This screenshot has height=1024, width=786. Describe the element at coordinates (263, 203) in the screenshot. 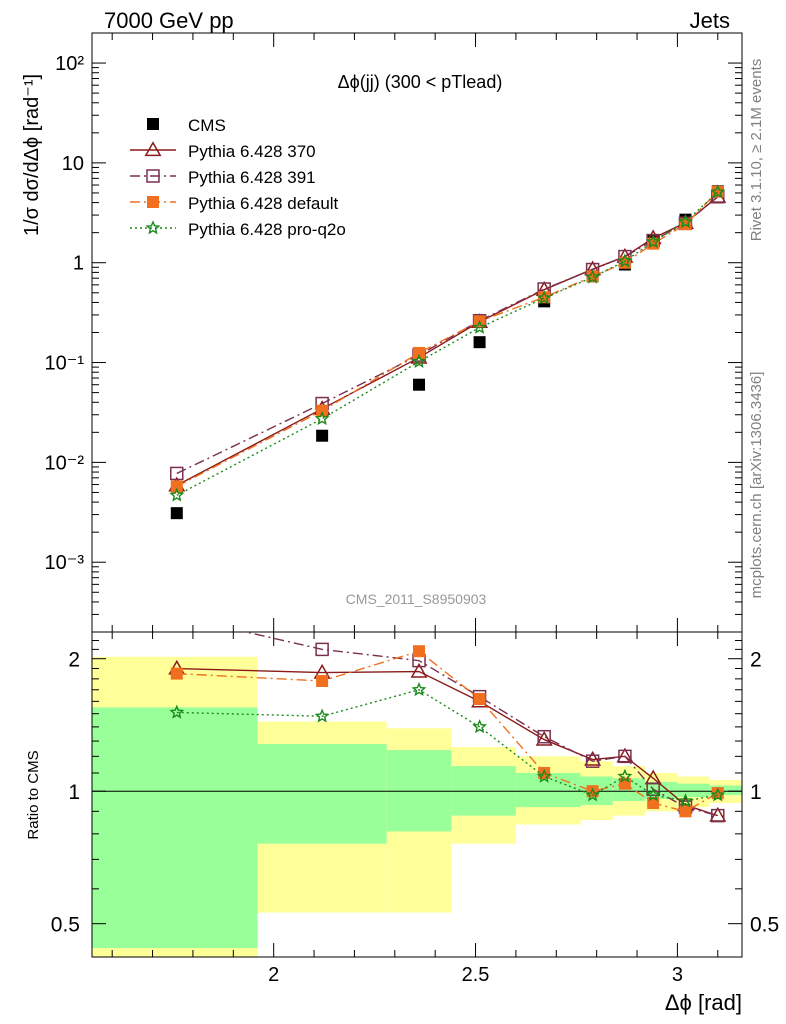

I see `legend-label: Pythia 6.428 default` at that location.